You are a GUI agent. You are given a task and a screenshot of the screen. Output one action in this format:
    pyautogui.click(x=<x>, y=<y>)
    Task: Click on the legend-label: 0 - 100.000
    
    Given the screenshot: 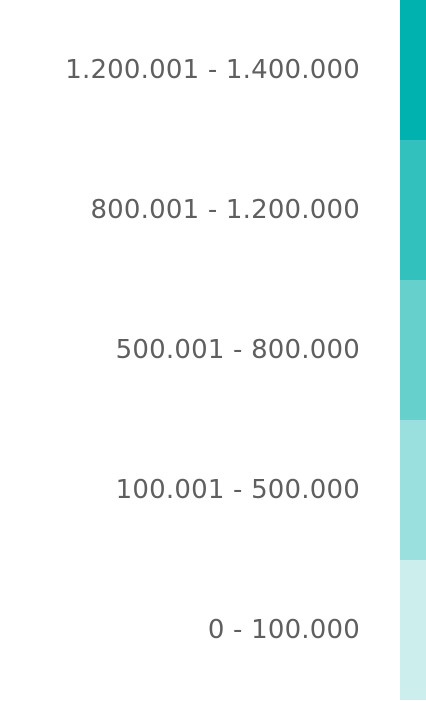 What is the action you would take?
    pyautogui.click(x=283, y=630)
    